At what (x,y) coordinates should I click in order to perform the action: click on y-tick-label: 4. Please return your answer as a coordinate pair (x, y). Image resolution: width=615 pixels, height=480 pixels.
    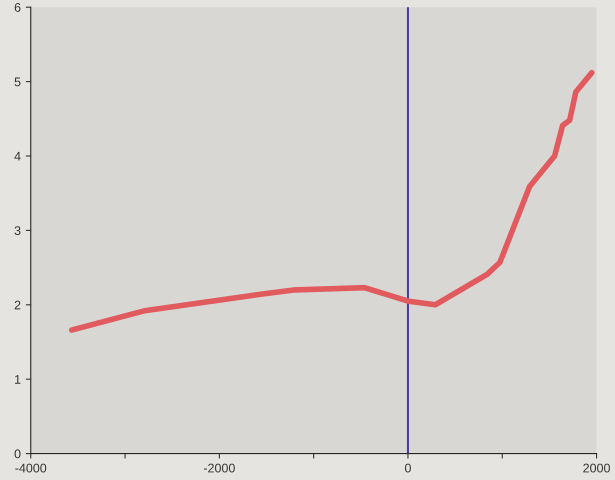
    Looking at the image, I should click on (17, 156).